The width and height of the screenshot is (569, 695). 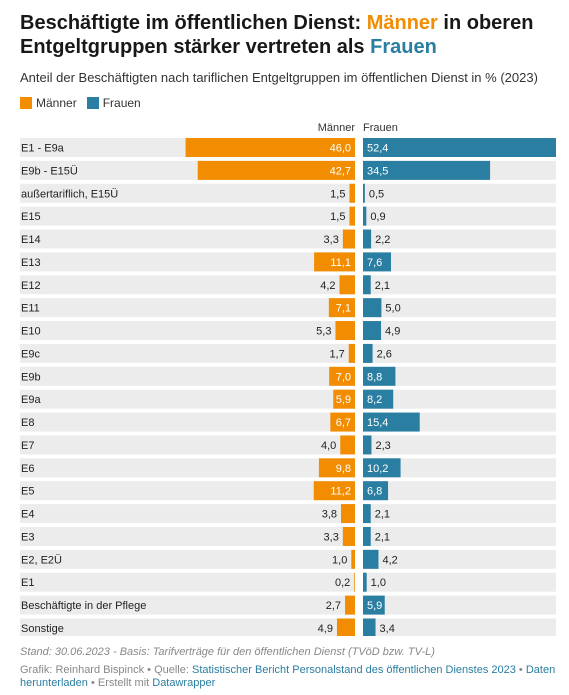 What do you see at coordinates (328, 446) in the screenshot?
I see `value-label-men: 4,0` at bounding box center [328, 446].